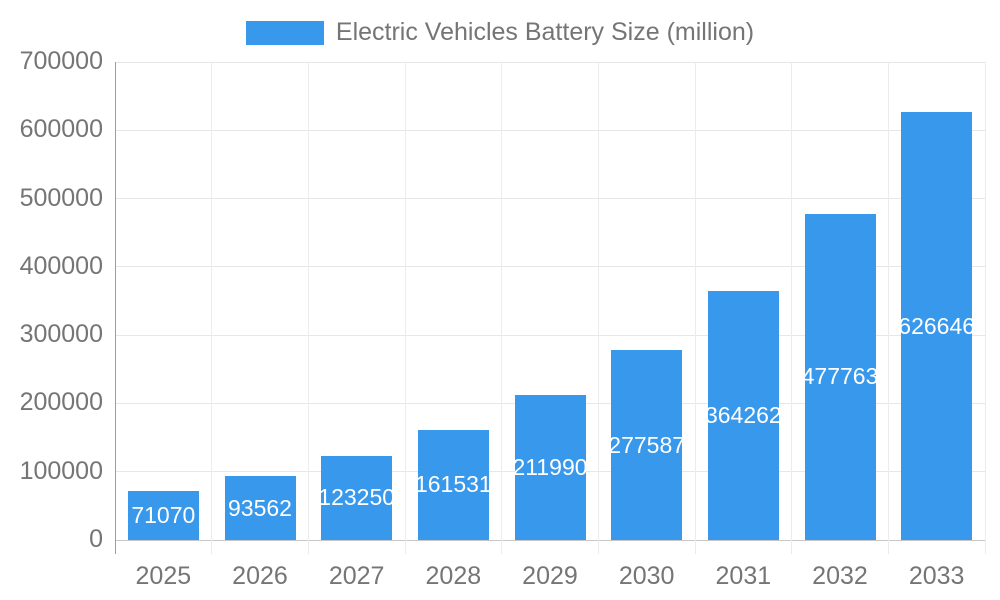  What do you see at coordinates (284, 32) in the screenshot?
I see `legend-swatch` at bounding box center [284, 32].